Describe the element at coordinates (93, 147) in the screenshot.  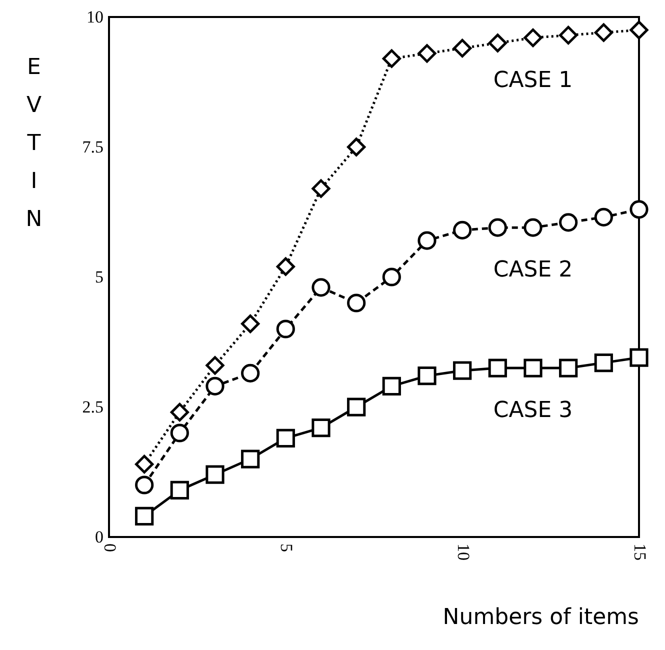
I see `y-tick-label: 7.5` at that location.